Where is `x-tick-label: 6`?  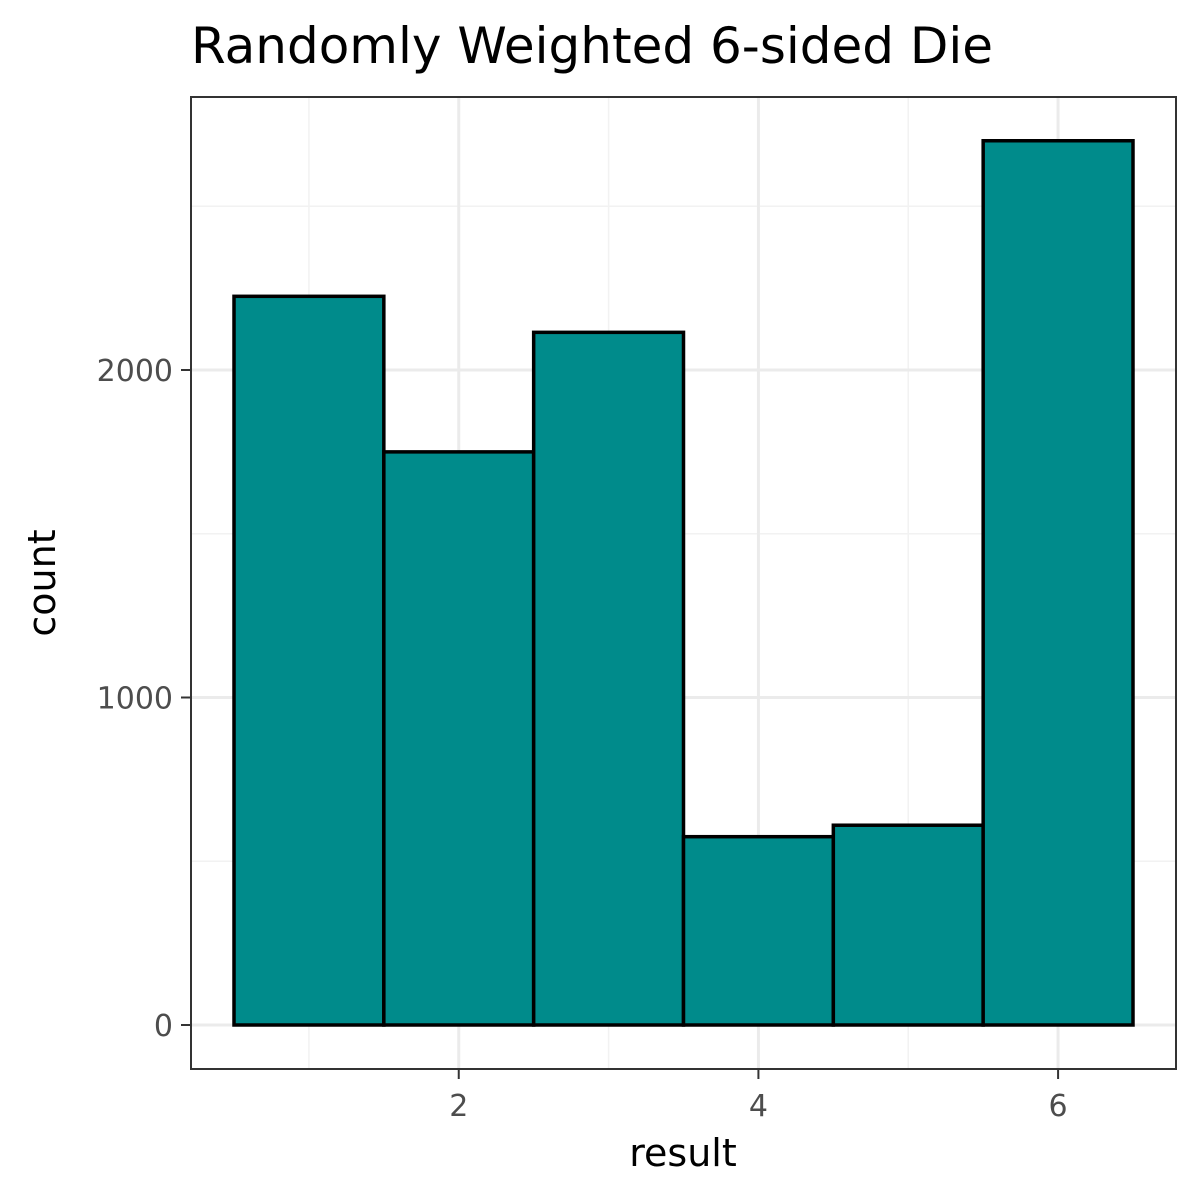
x-tick-label: 6 is located at coordinates (1058, 1106).